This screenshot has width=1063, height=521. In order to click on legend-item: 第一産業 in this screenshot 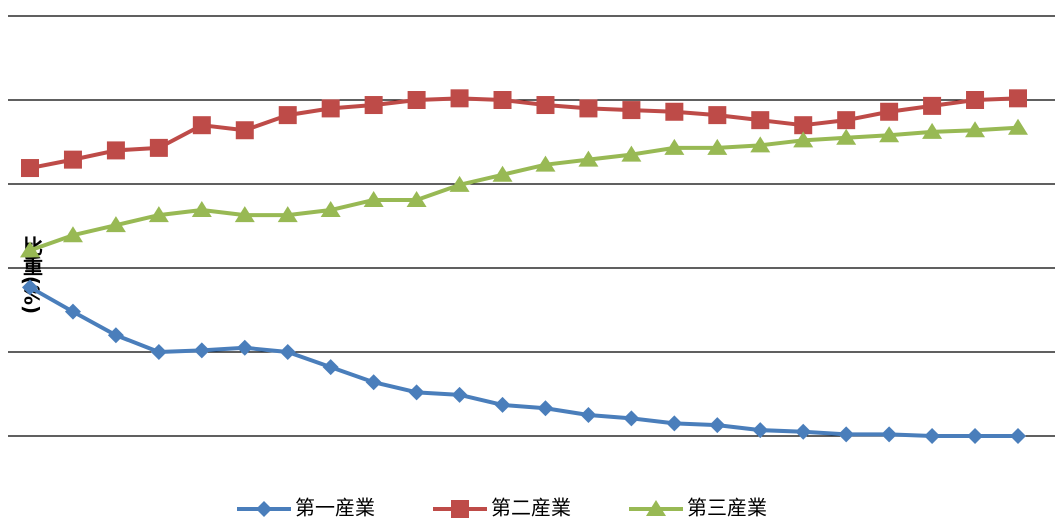, I will do `click(306, 508)`.